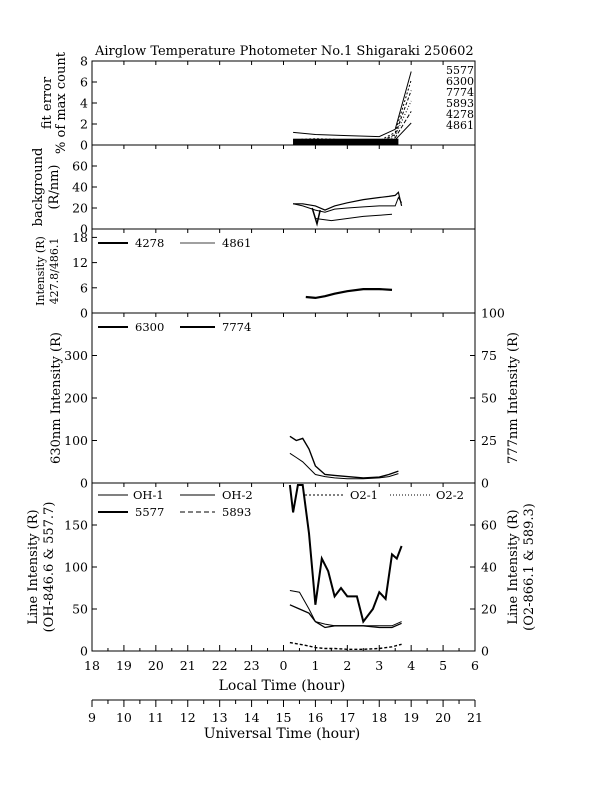 Image resolution: width=612 pixels, height=797 pixels. Describe the element at coordinates (346, 141) in the screenshot. I see `fit-error-dense-band` at that location.